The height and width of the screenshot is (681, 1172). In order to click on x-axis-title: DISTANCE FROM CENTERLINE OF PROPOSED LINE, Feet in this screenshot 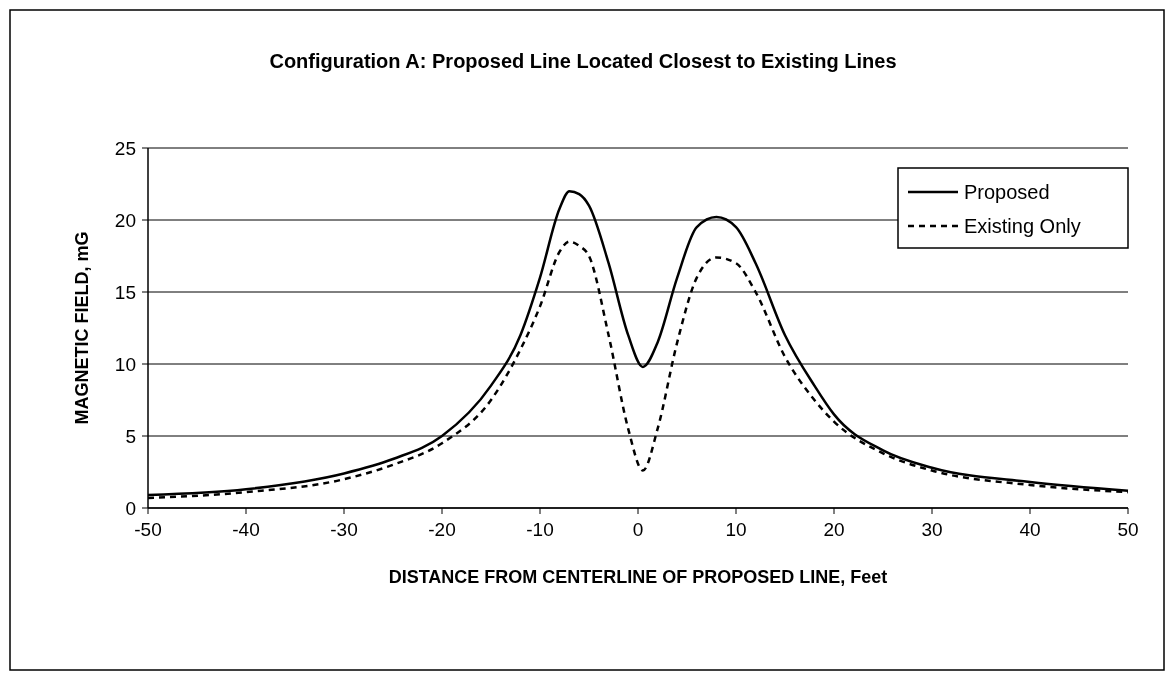, I will do `click(638, 577)`.